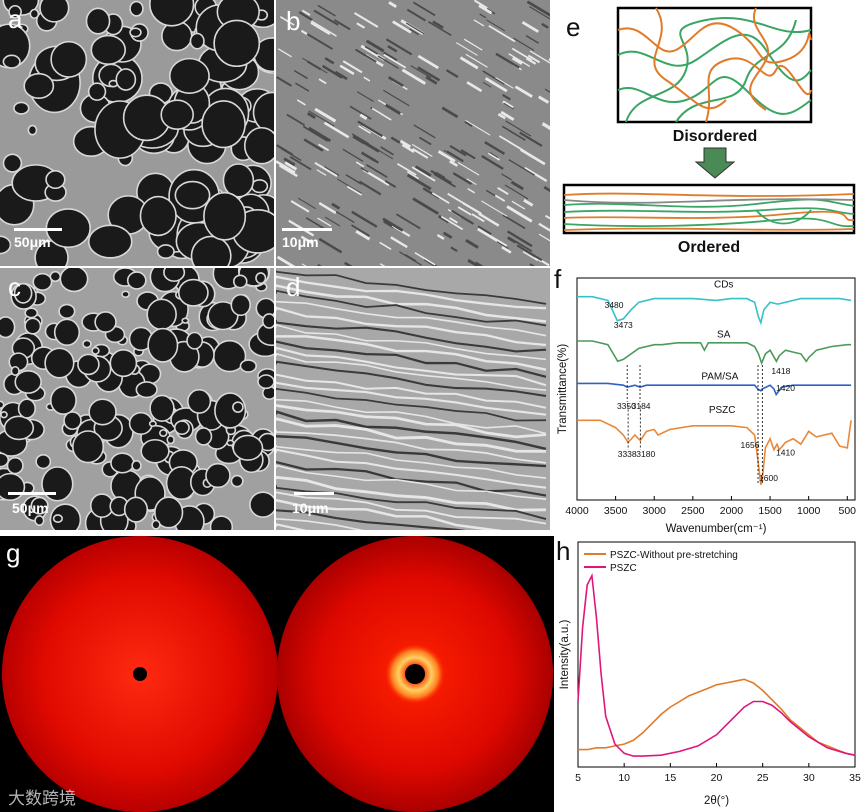 The width and height of the screenshot is (865, 812). I want to click on schematic-diagram: Disordered Ordered, so click(709, 131).